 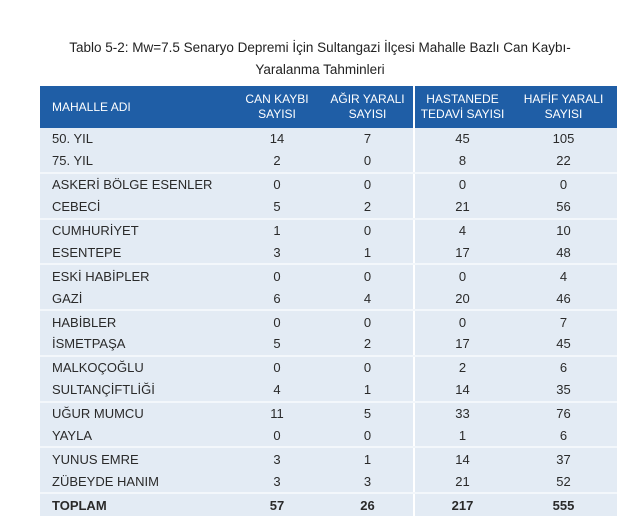 I want to click on cell-mahalle-name: CUMHURİYET, so click(x=136, y=230).